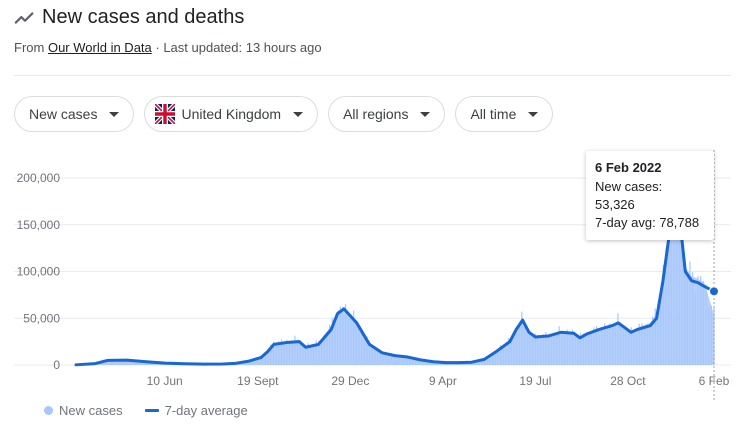 Image resolution: width=743 pixels, height=432 pixels. I want to click on tooltip-new-cases: New cases: 53,326, so click(629, 195).